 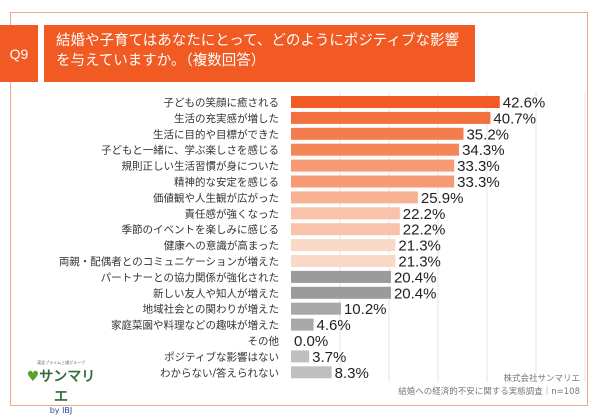 What do you see at coordinates (442, 198) in the screenshot?
I see `value-label: 25.9%` at bounding box center [442, 198].